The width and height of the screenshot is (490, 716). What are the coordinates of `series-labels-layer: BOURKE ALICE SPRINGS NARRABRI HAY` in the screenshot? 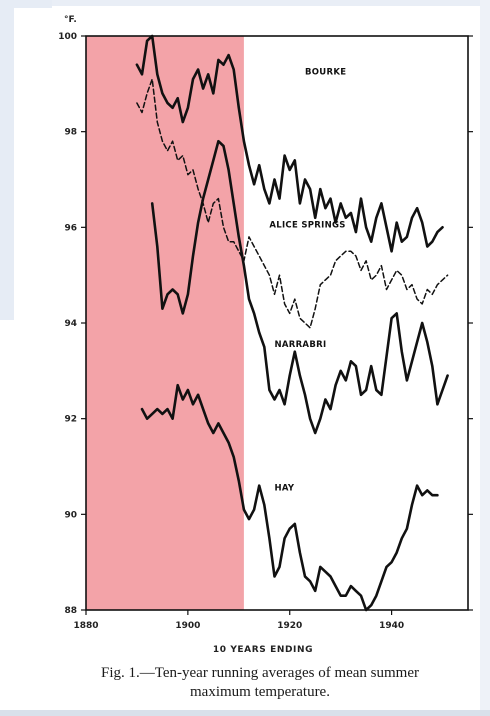 It's located at (307, 280).